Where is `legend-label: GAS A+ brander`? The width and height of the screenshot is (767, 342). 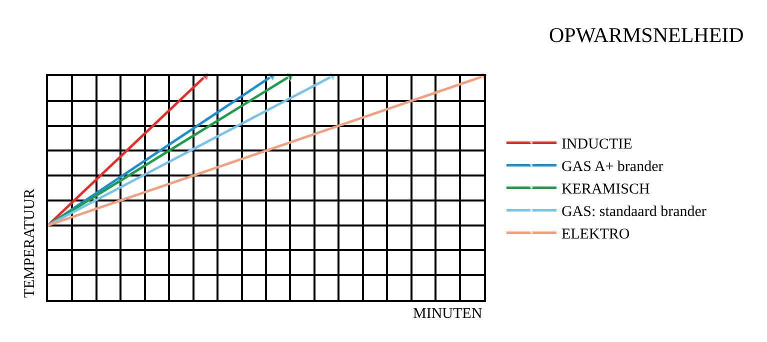
legend-label: GAS A+ brander is located at coordinates (612, 167).